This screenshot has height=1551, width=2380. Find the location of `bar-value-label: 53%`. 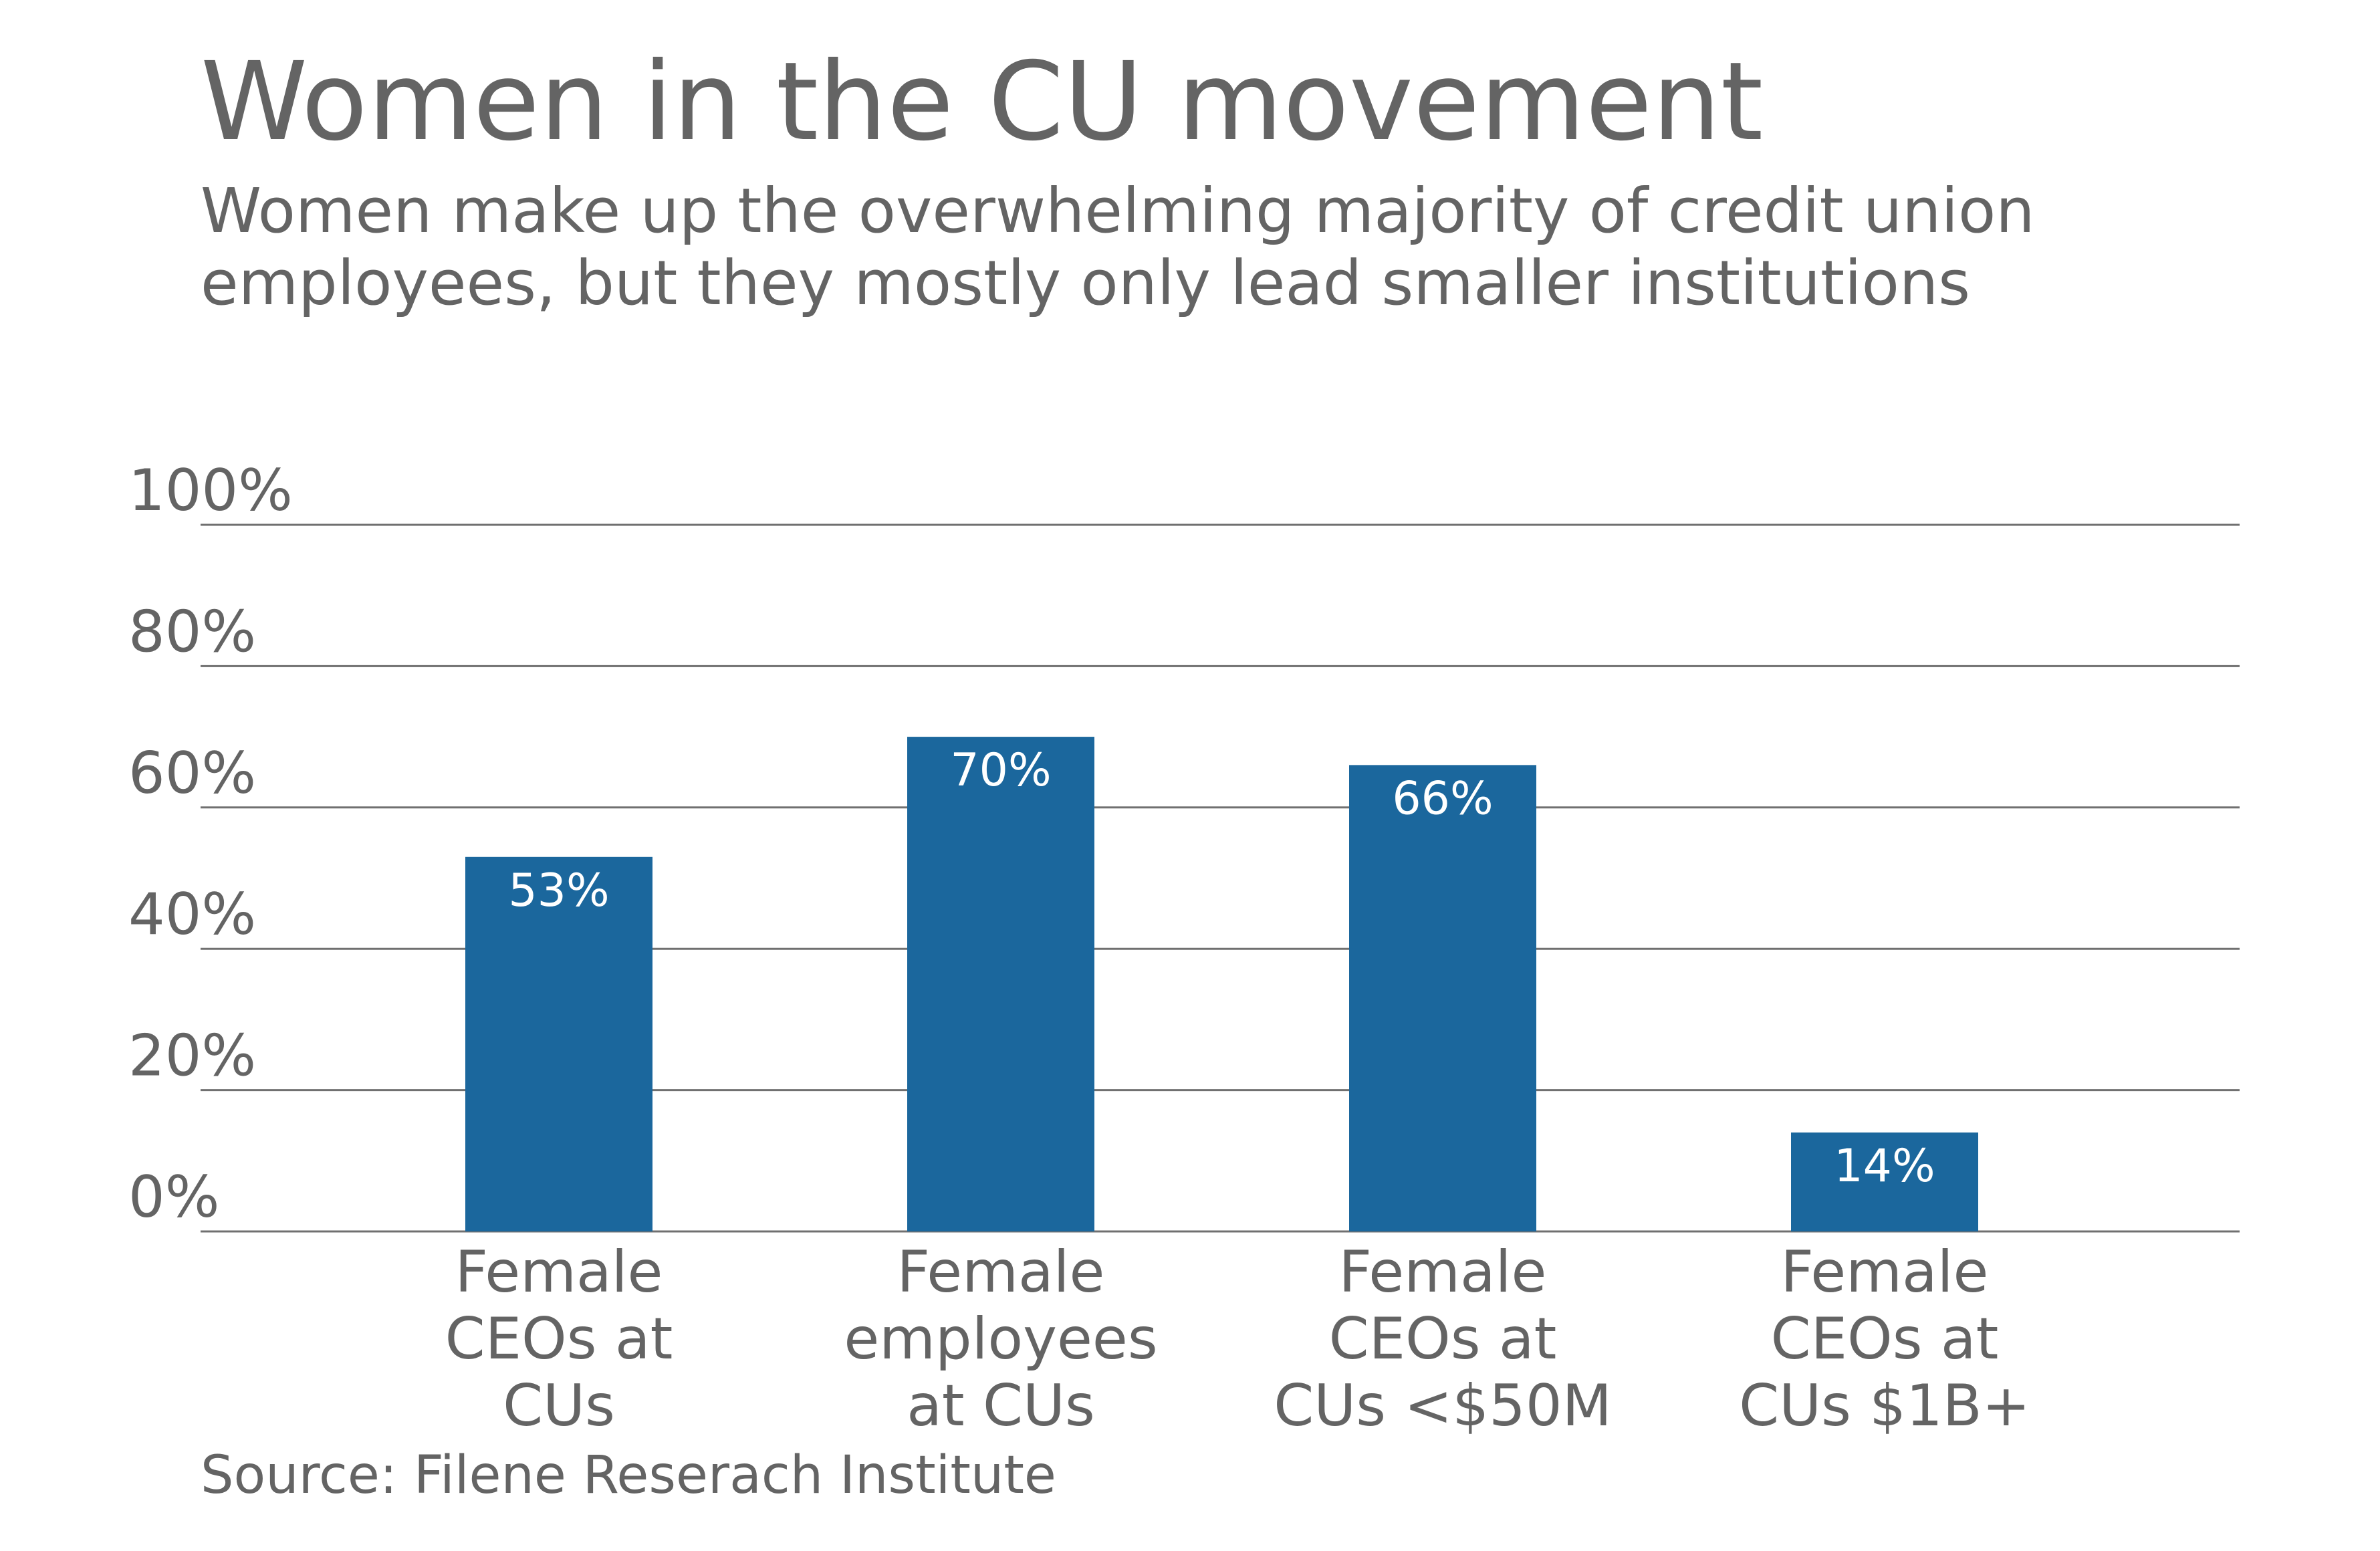

bar-value-label: 53% is located at coordinates (558, 890).